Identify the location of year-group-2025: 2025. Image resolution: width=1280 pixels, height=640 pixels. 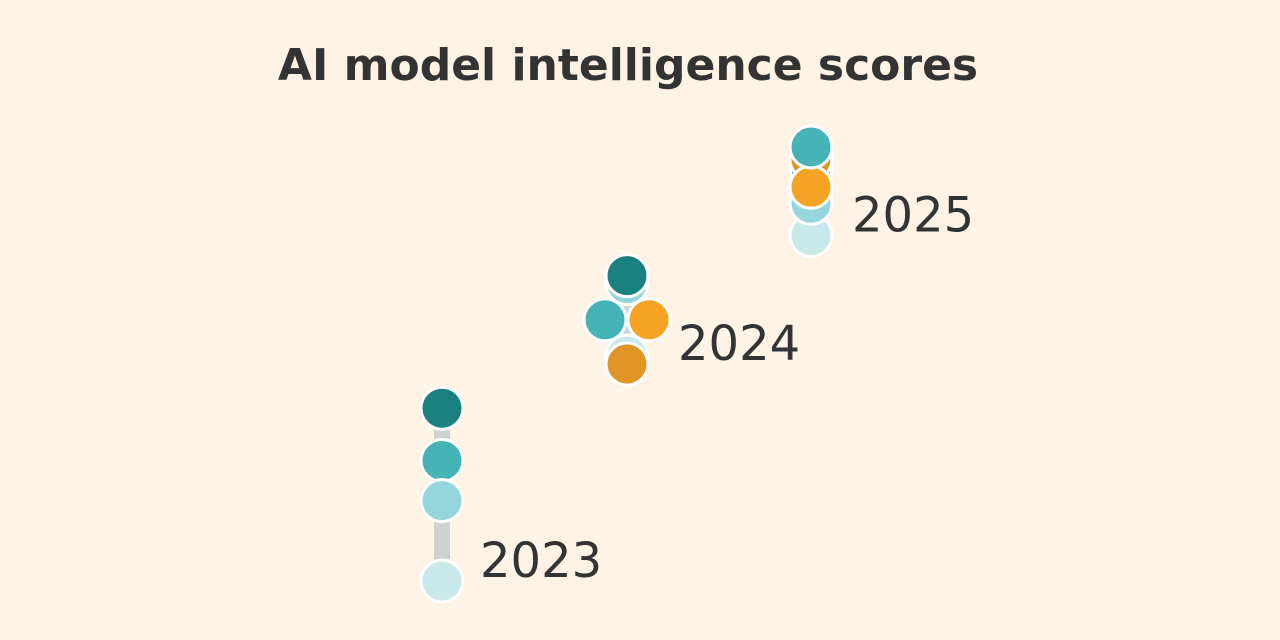
(881, 191).